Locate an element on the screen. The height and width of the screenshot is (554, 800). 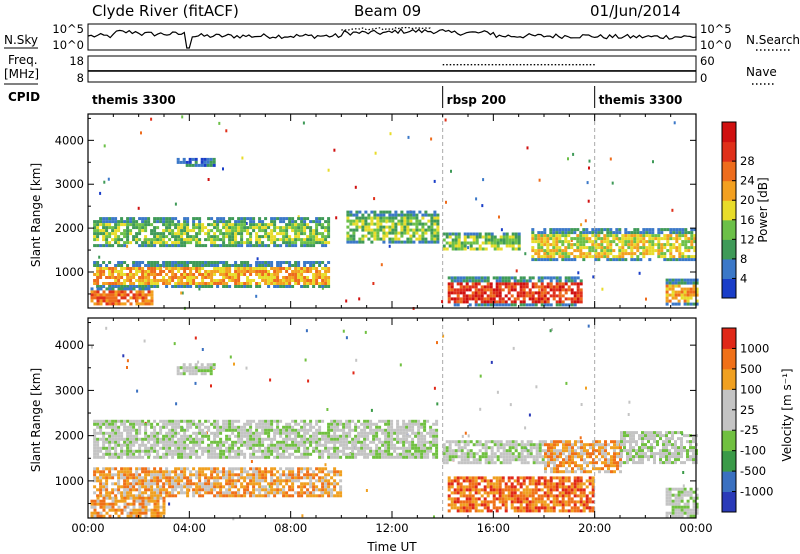
velocity-noise-cell is located at coordinates (356, 360).